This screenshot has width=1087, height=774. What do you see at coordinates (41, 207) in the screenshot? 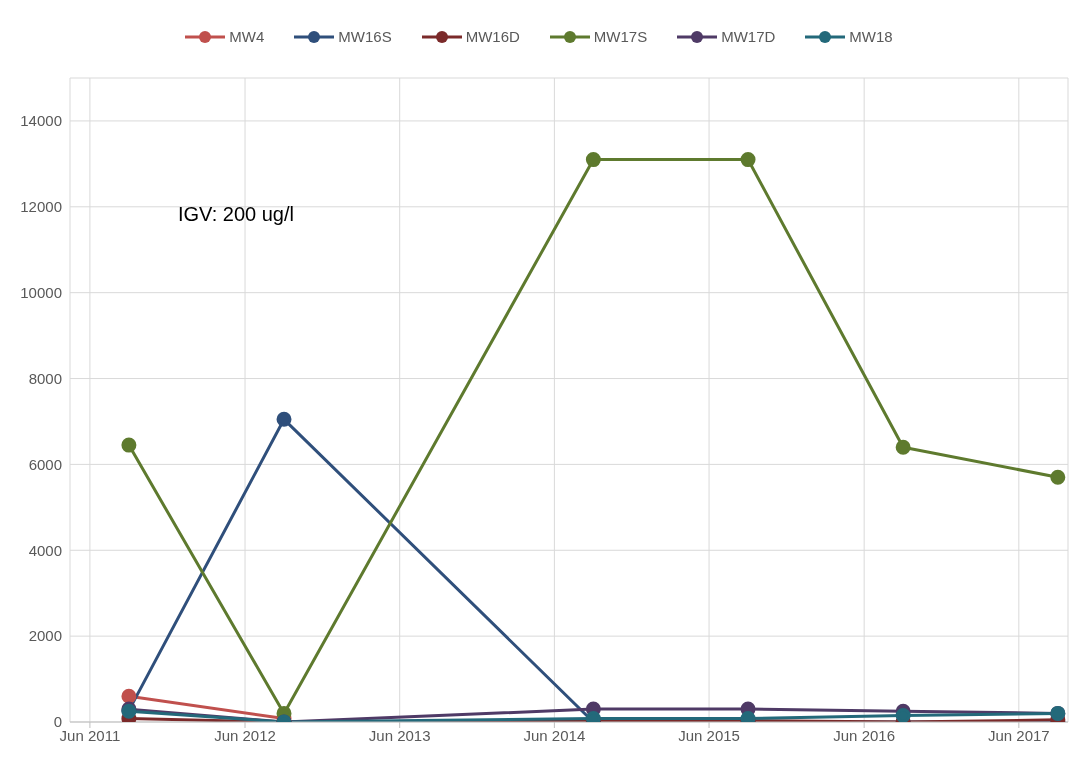
I see `y-tick-label: 12000` at bounding box center [41, 207].